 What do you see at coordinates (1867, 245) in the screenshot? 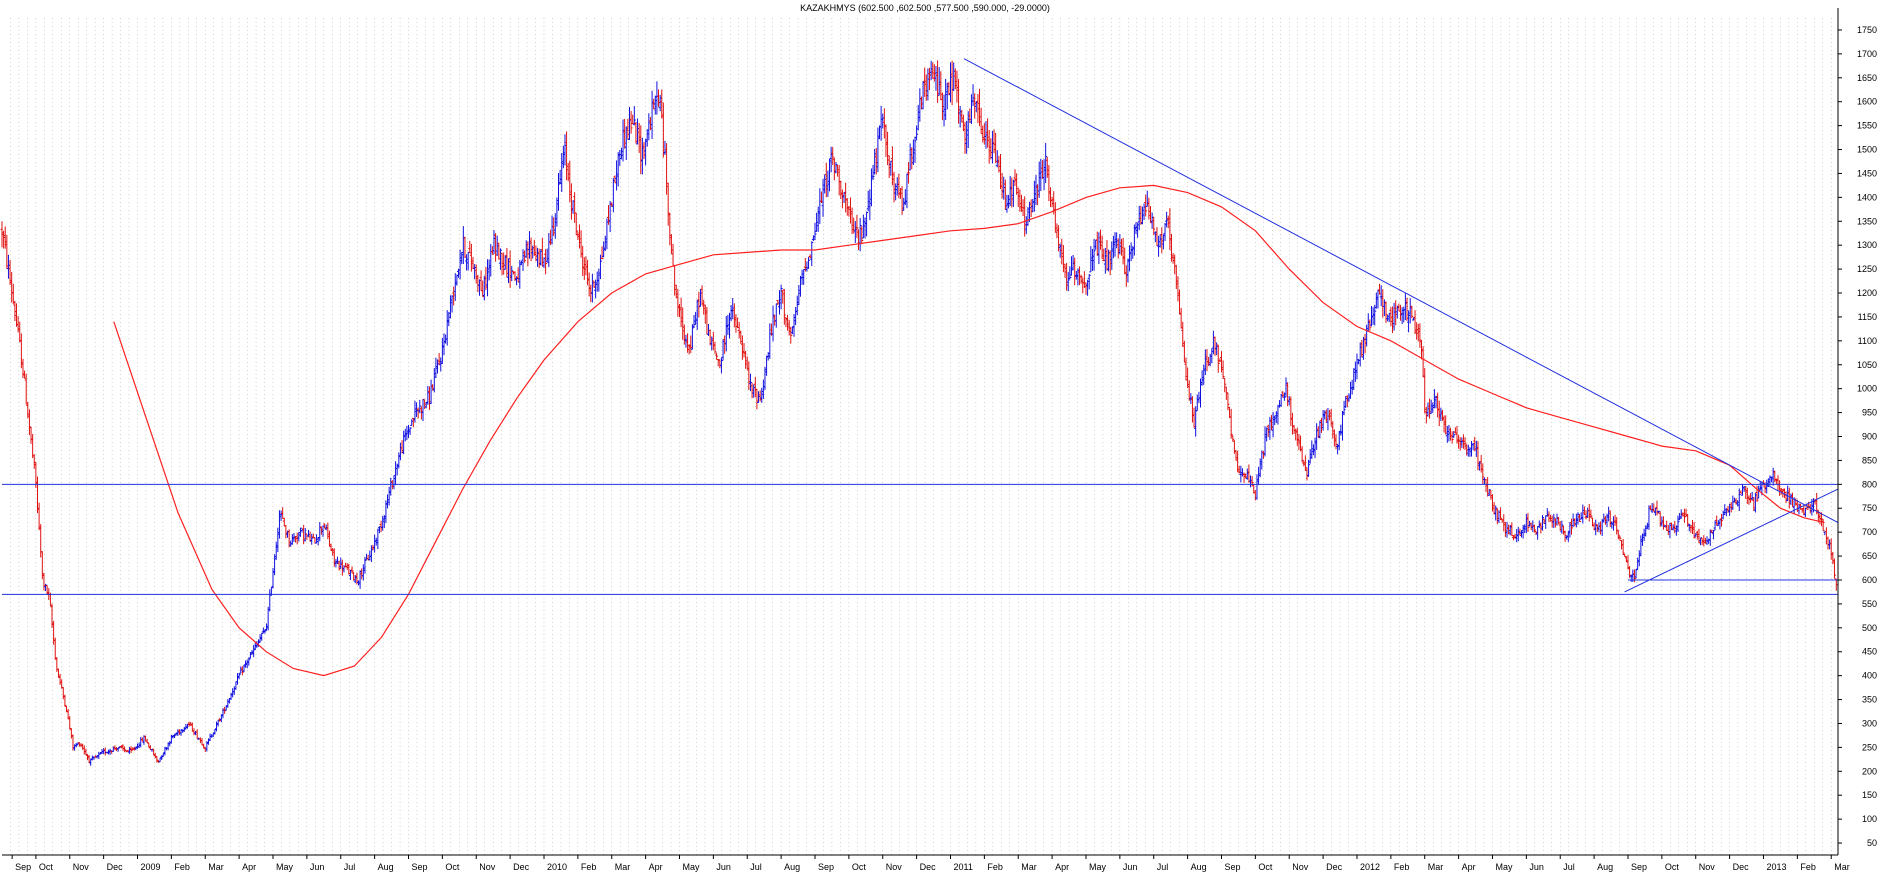
I see `y-tick-label: 1300` at bounding box center [1867, 245].